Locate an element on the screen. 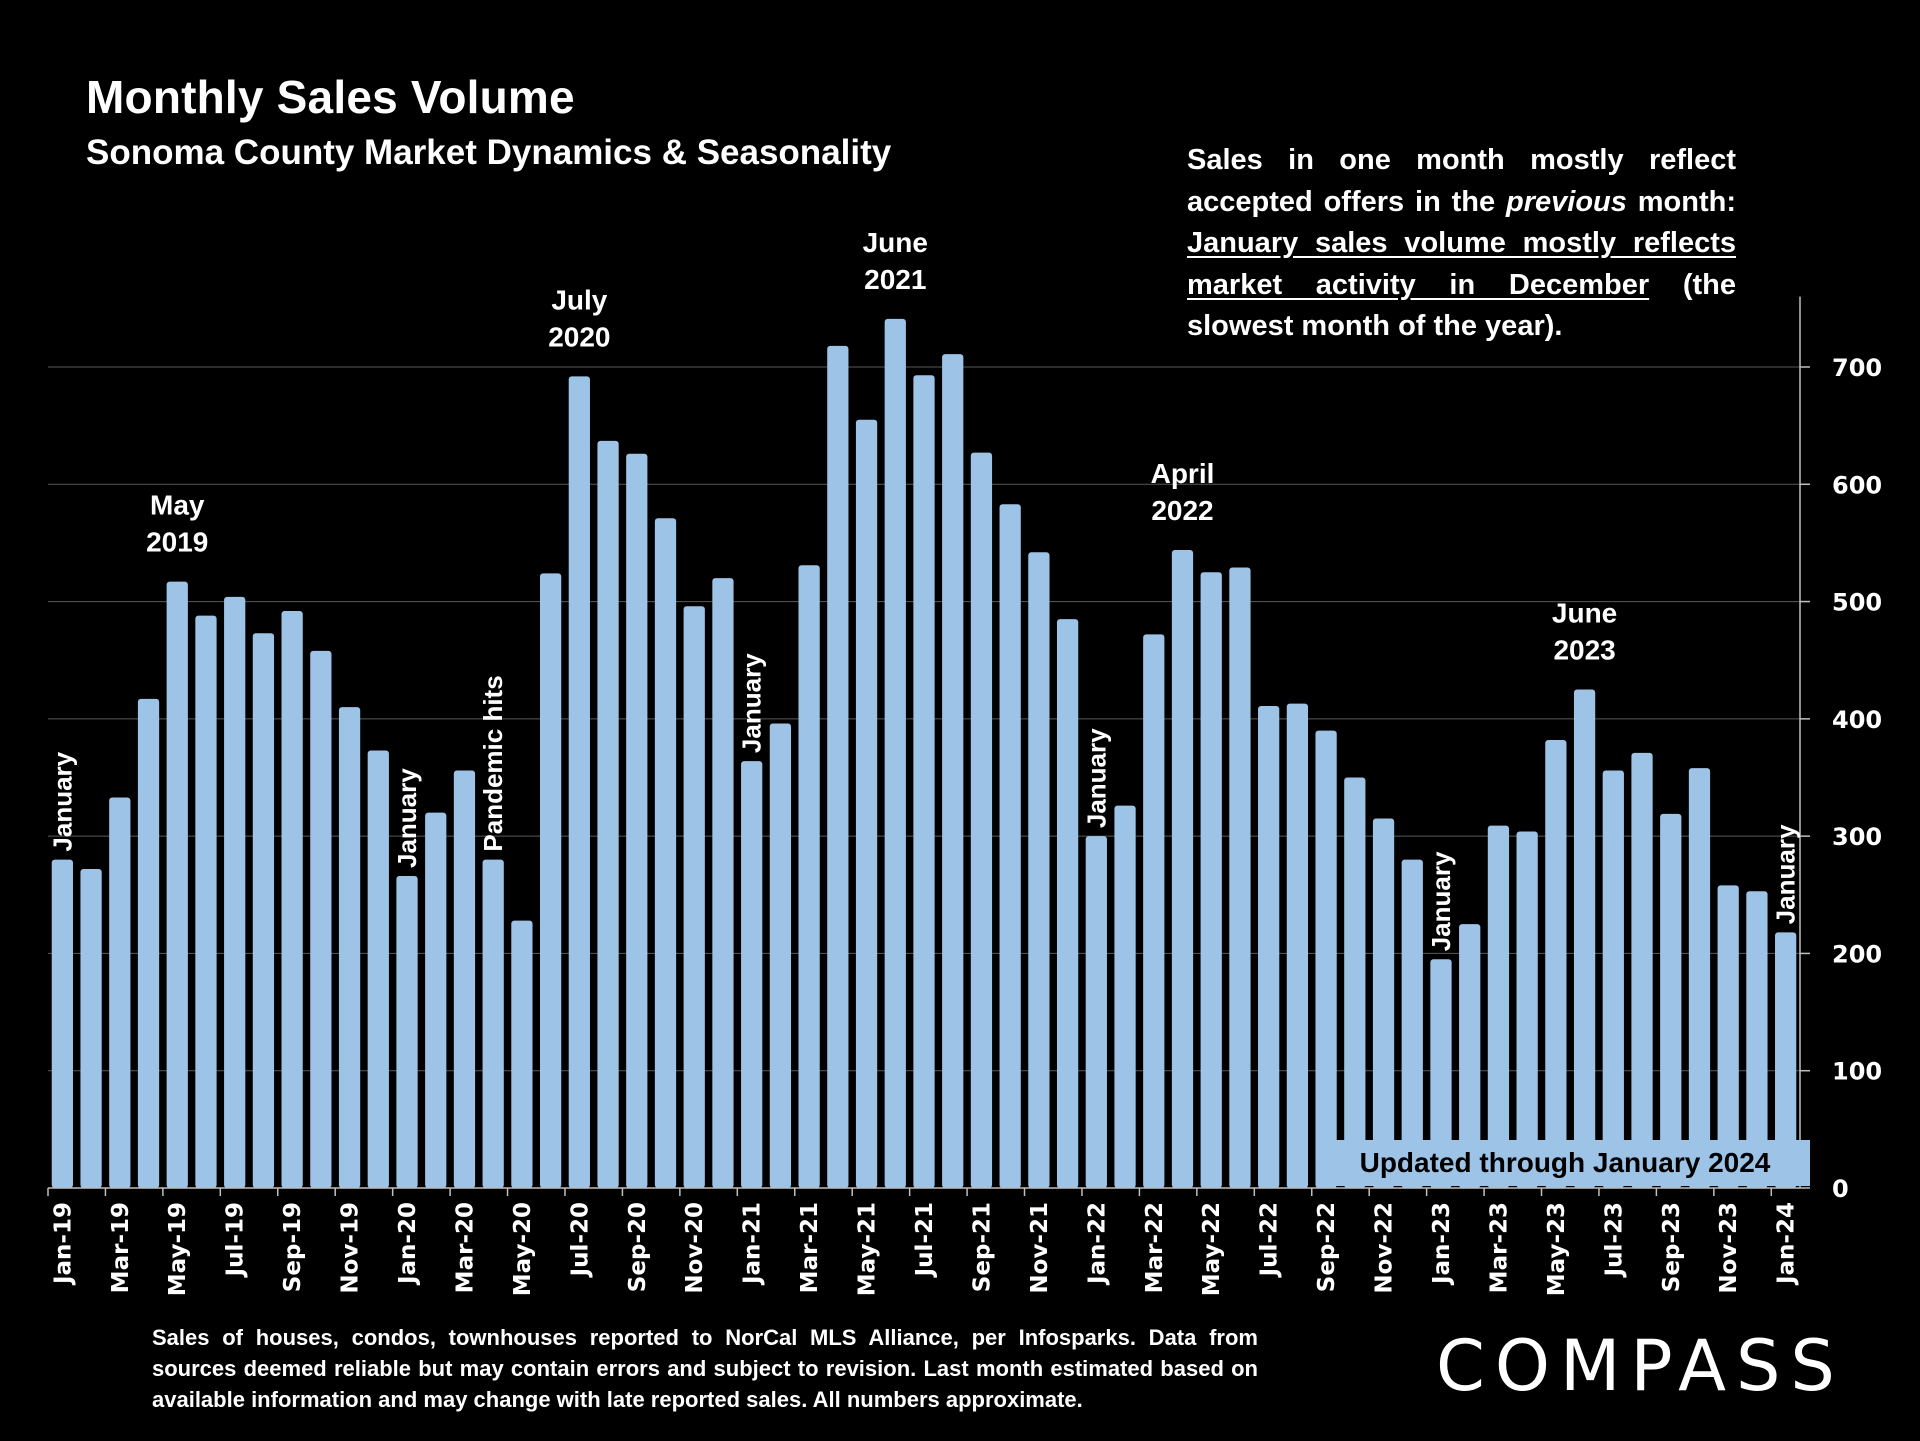 The height and width of the screenshot is (1441, 1920). x-tick-label: Mar-21 is located at coordinates (810, 1247).